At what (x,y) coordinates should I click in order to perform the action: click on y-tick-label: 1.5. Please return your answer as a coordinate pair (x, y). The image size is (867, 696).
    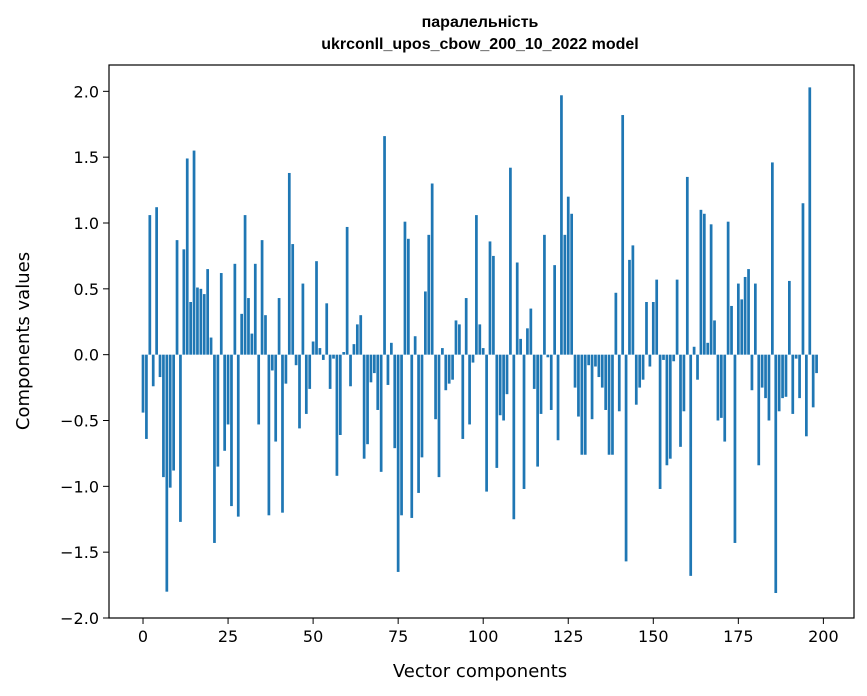
    Looking at the image, I should click on (86, 157).